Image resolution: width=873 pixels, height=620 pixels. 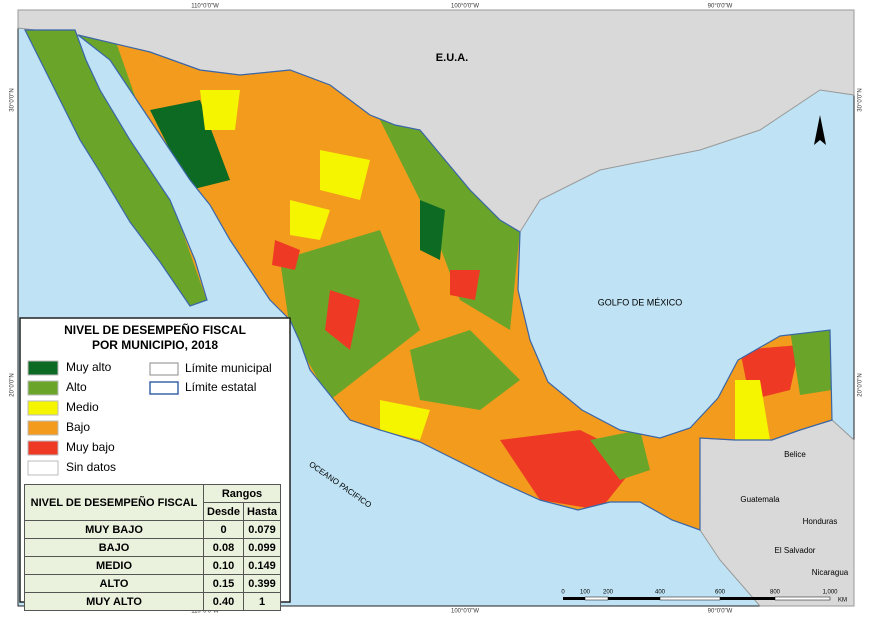 I want to click on table-row: ALTO 0.15 0.399, so click(x=152, y=583).